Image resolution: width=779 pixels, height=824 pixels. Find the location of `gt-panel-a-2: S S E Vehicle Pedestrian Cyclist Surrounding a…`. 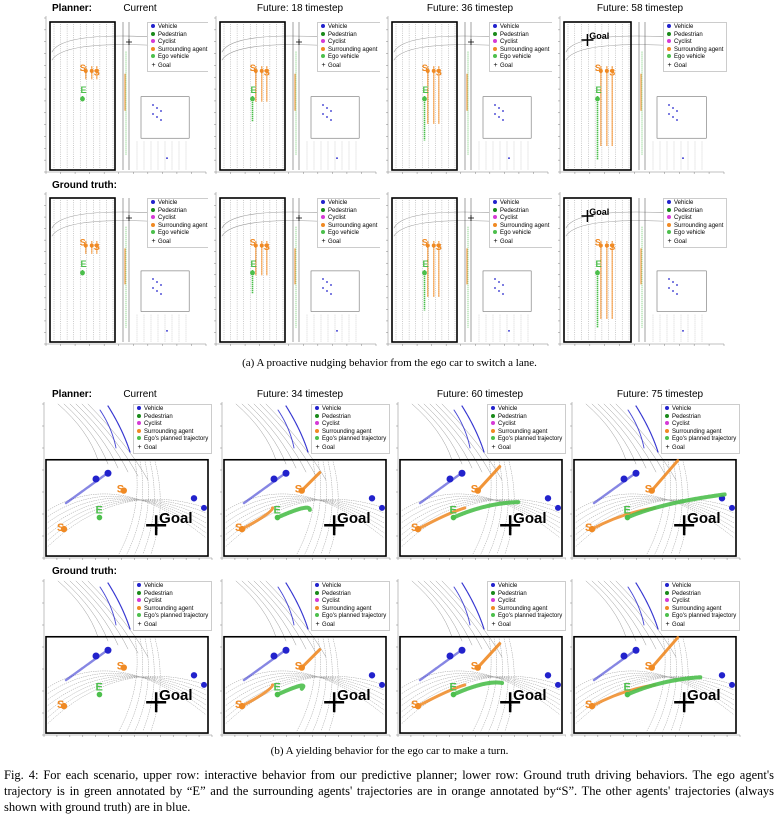

gt-panel-a-2: S S E Vehicle Pedestrian Cyclist Surrounding a… is located at coordinates (466, 271).